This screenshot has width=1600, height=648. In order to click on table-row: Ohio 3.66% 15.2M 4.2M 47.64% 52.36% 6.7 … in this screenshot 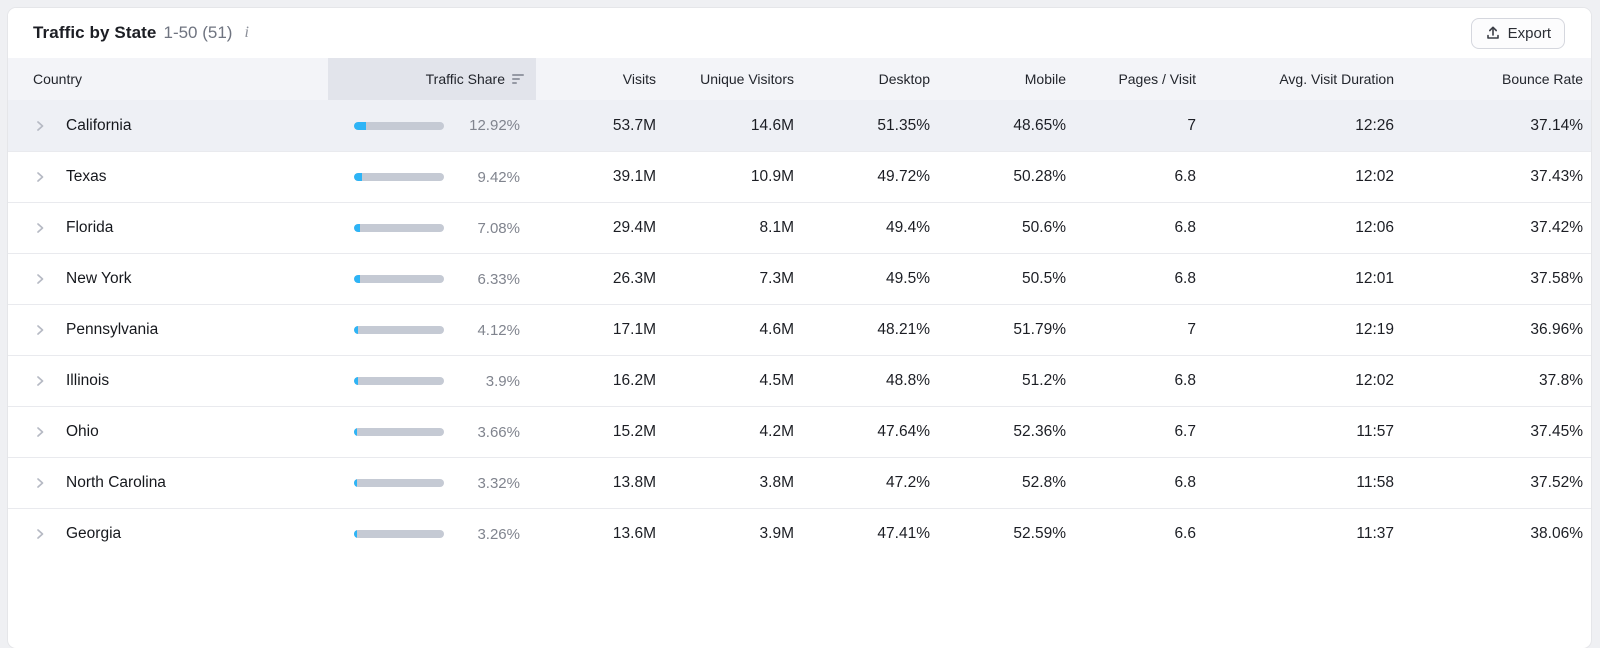, I will do `click(799, 431)`.